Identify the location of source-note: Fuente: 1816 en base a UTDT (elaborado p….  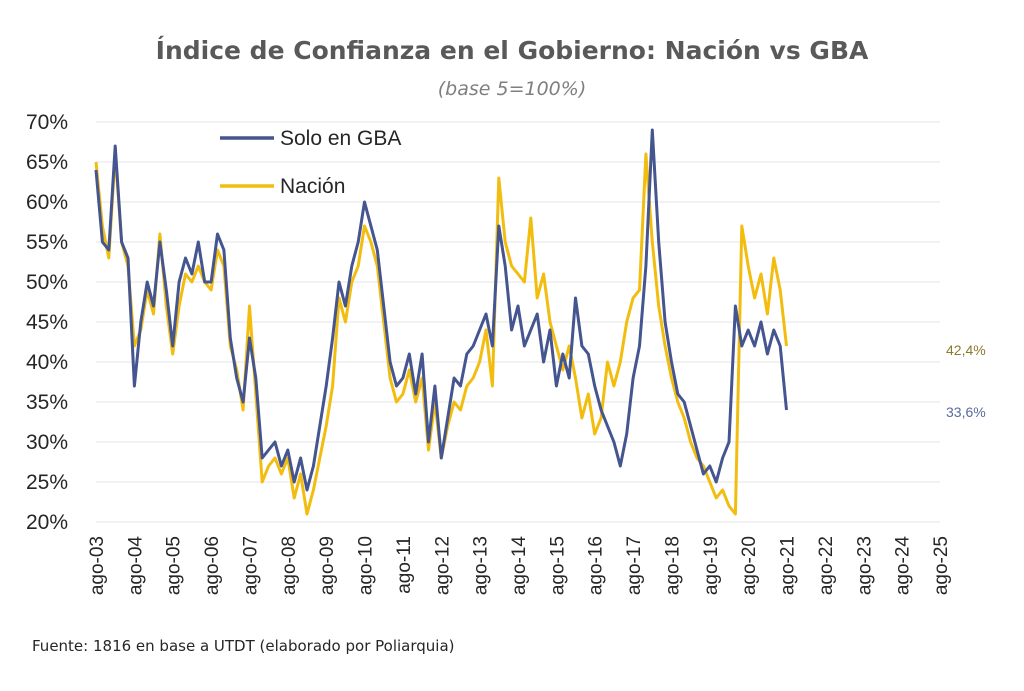
(243, 646).